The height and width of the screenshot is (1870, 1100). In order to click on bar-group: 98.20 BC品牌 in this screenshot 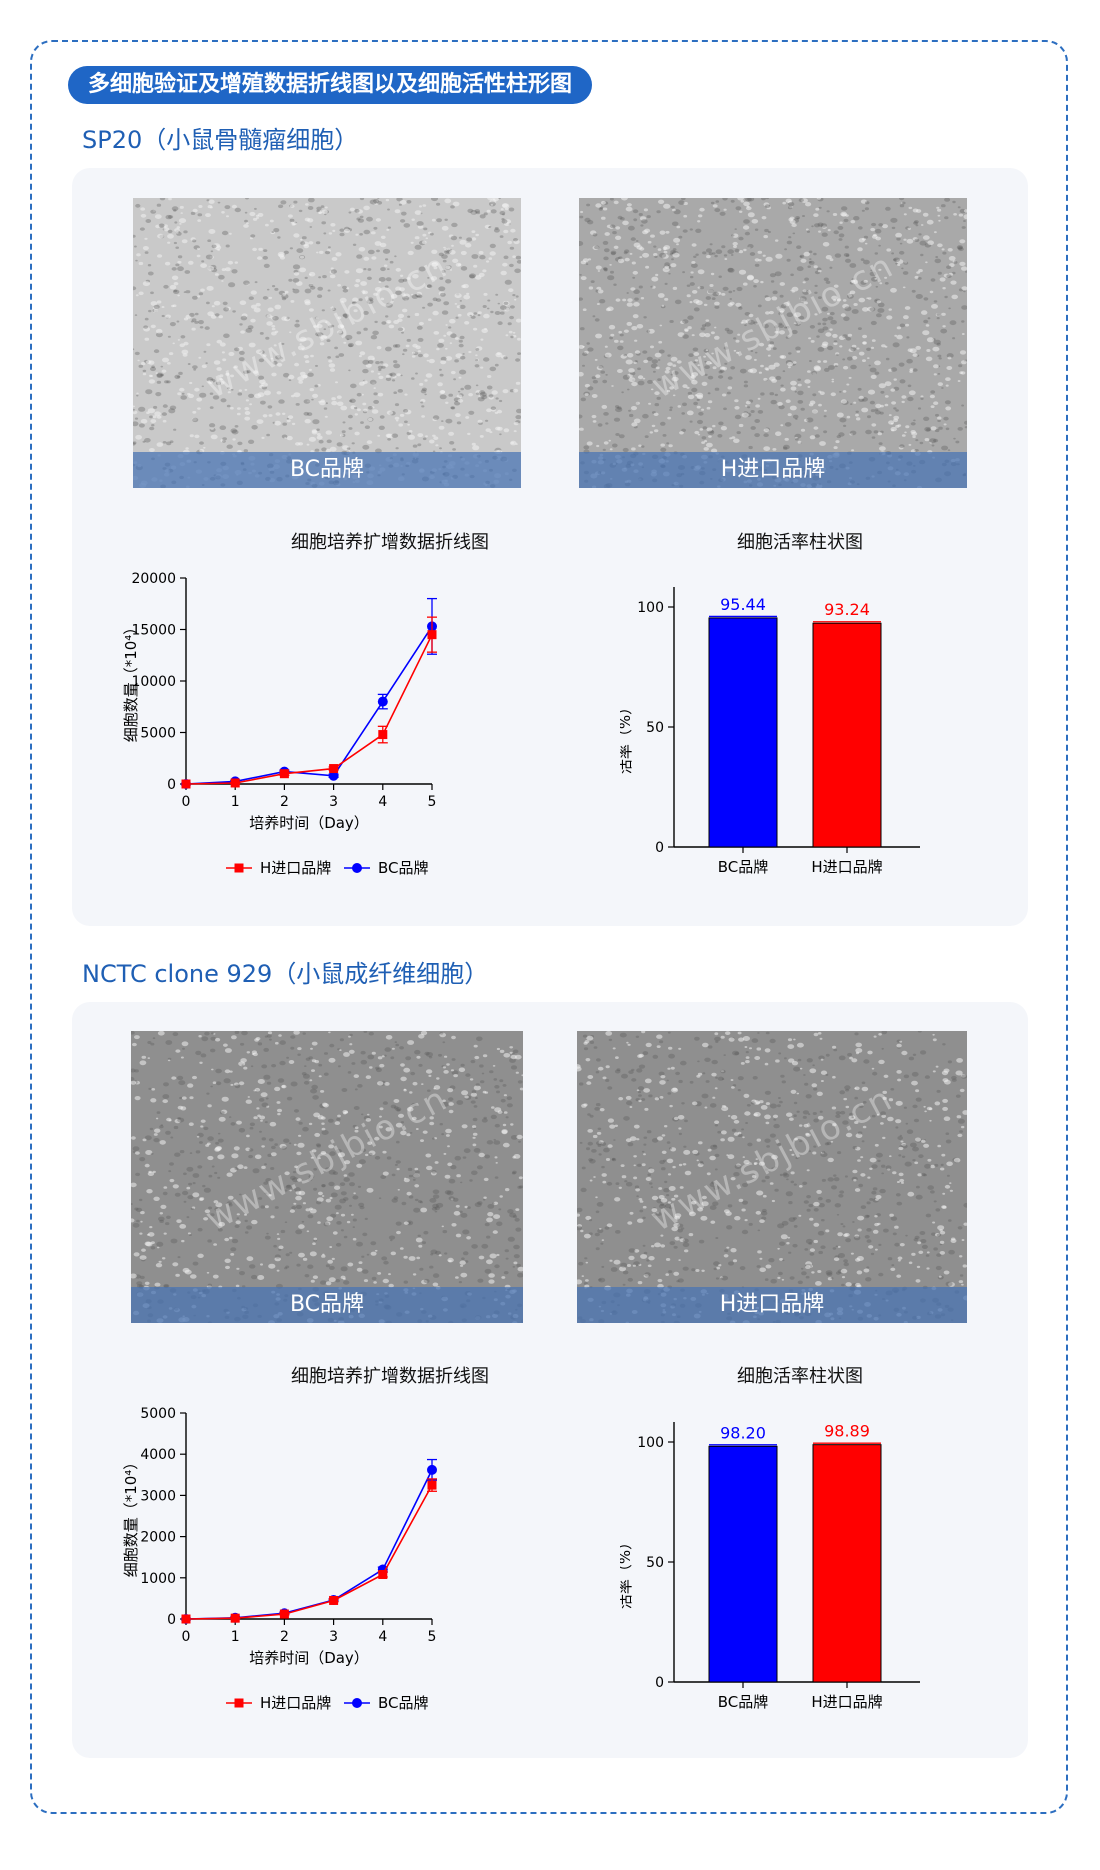, I will do `click(743, 1567)`.